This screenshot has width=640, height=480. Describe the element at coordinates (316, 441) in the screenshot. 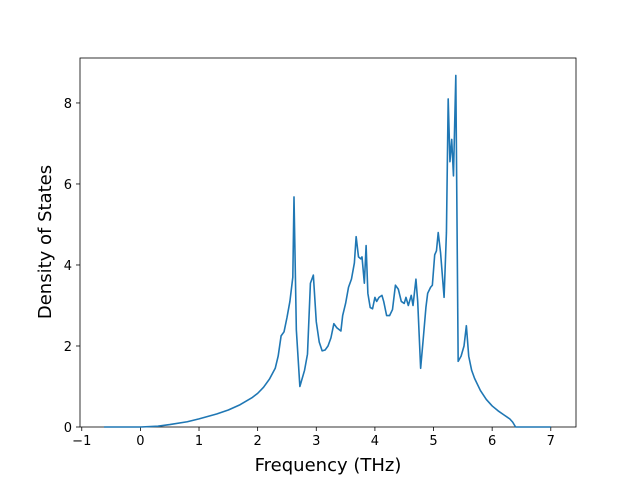

I see `x-tick-label: 3` at that location.